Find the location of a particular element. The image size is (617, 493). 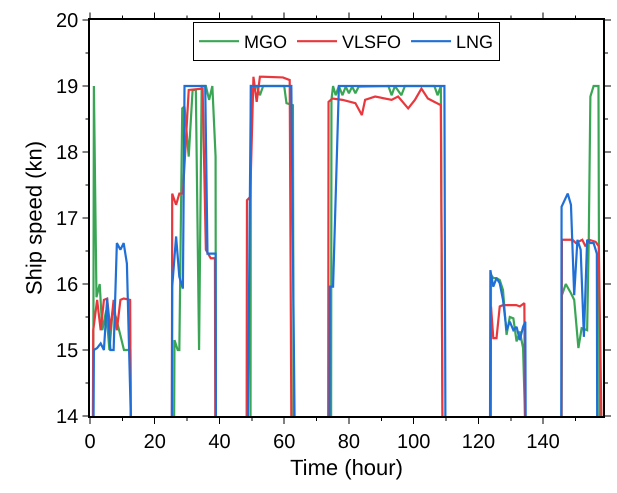

legend-label: VLSFO is located at coordinates (372, 42).